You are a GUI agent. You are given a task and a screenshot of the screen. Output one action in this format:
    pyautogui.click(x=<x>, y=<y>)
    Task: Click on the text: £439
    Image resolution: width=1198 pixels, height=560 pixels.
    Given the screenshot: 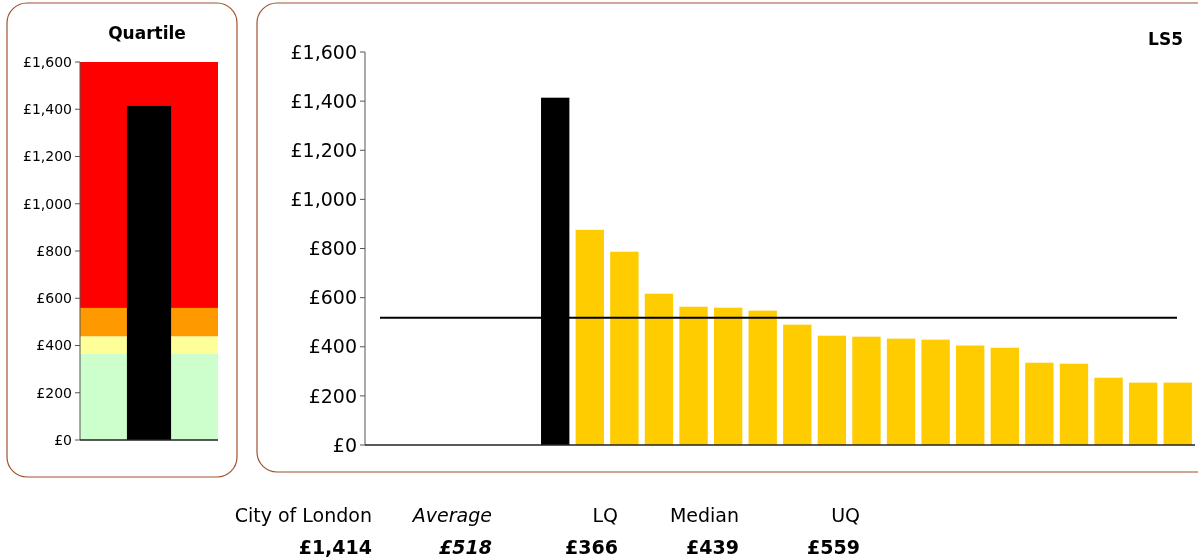 What is the action you would take?
    pyautogui.click(x=712, y=547)
    